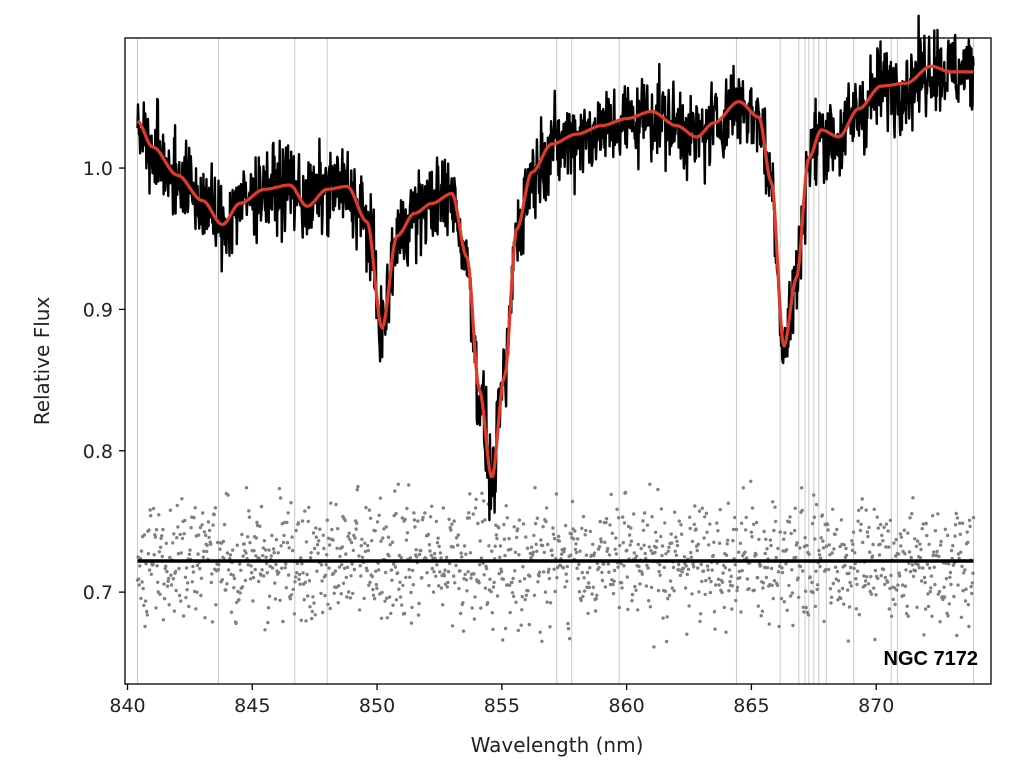  Describe the element at coordinates (501, 700) in the screenshot. I see `x-ticks-group: 840 845 850 855 860 865 870` at that location.